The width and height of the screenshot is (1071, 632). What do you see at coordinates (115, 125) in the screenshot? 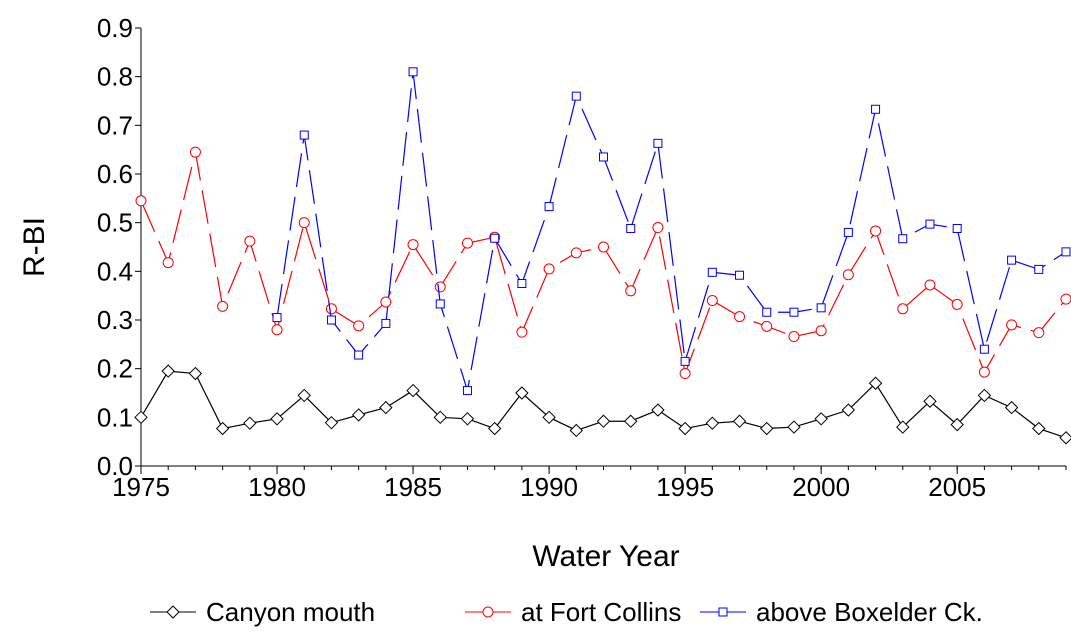
I see `y-tick-label: 0.7` at bounding box center [115, 125].